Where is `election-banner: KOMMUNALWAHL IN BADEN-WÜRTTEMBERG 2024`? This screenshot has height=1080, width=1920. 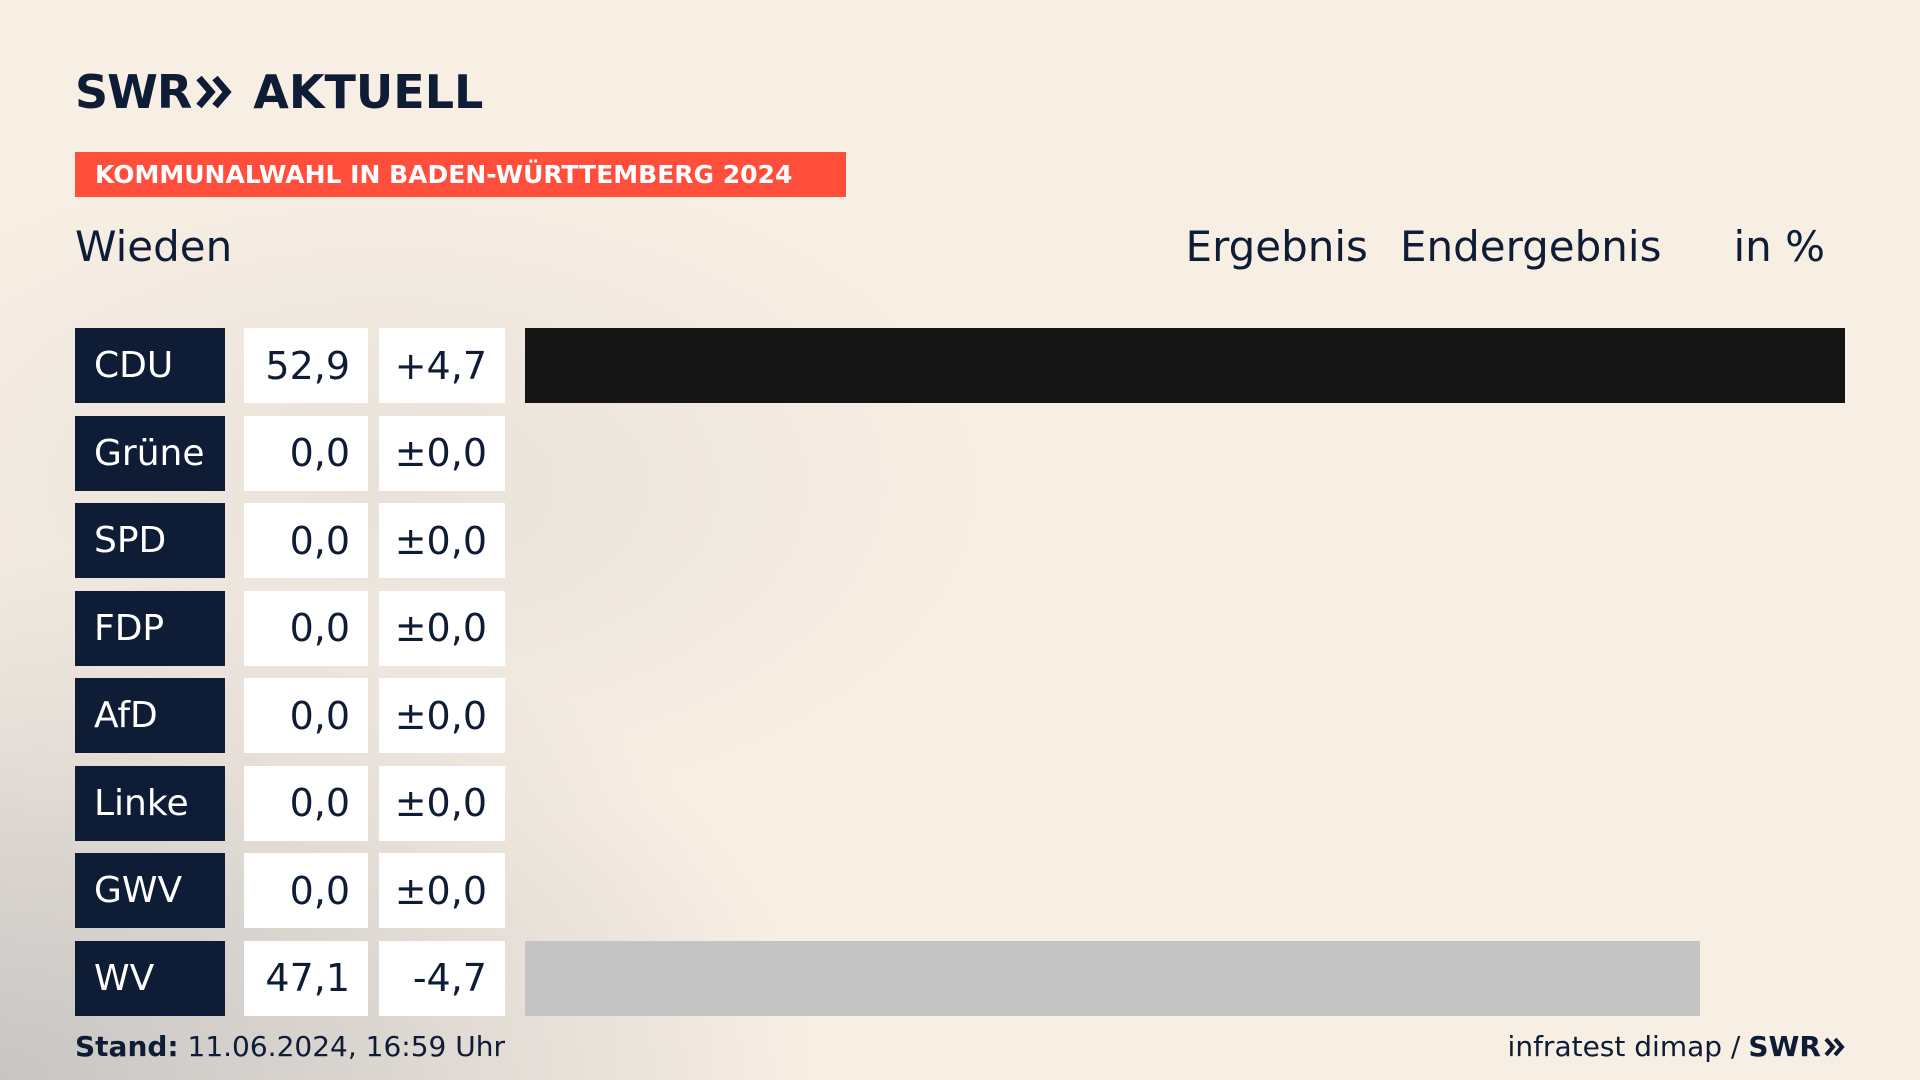 election-banner: KOMMUNALWAHL IN BADEN-WÜRTTEMBERG 2024 is located at coordinates (460, 174).